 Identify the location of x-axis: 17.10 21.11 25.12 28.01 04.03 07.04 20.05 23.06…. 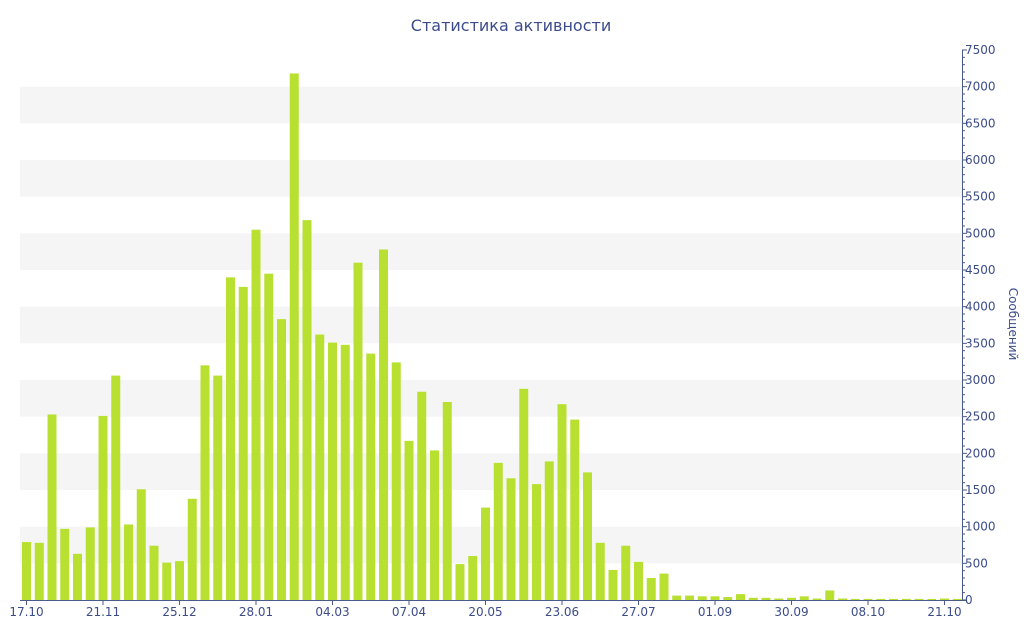
(487, 609).